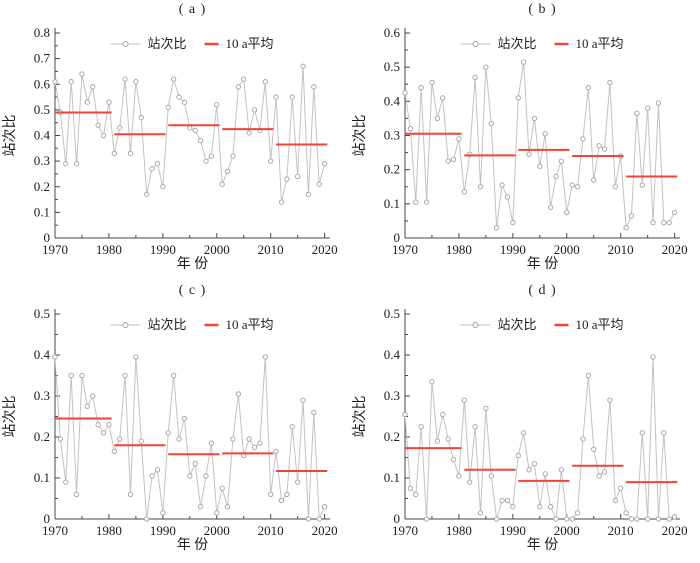 The image size is (700, 563). I want to click on x-tick-label: 1980, so click(109, 249).